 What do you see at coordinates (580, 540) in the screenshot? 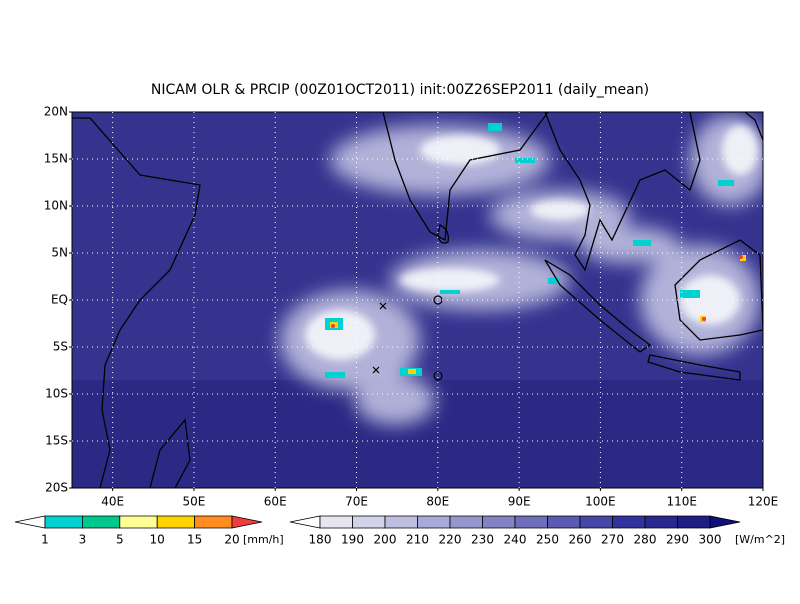
I see `colorbar-tick-label: 260` at bounding box center [580, 540].